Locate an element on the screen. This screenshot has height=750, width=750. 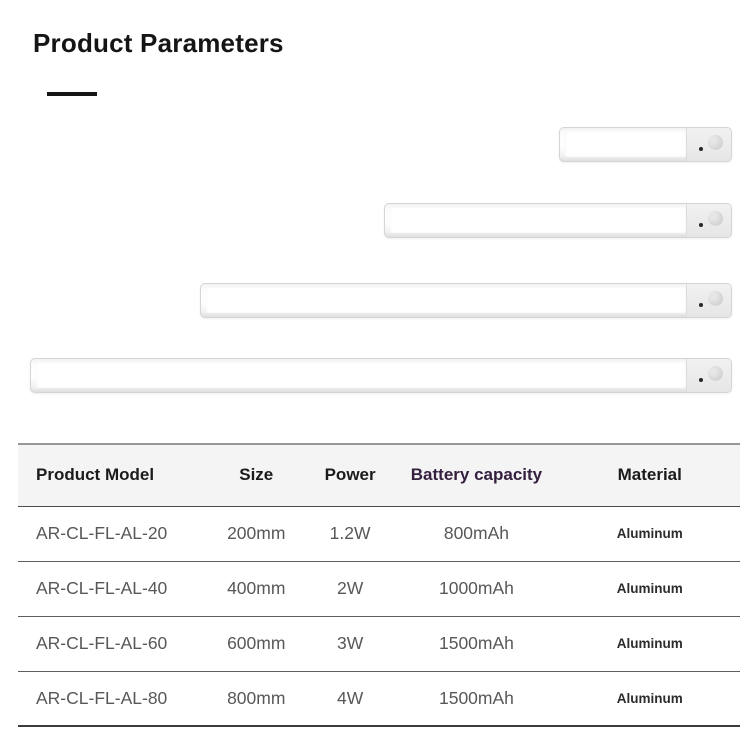
table-row: AR-CL-FL-AL-60 600mm 3W 1500mAh Aluminum is located at coordinates (379, 644).